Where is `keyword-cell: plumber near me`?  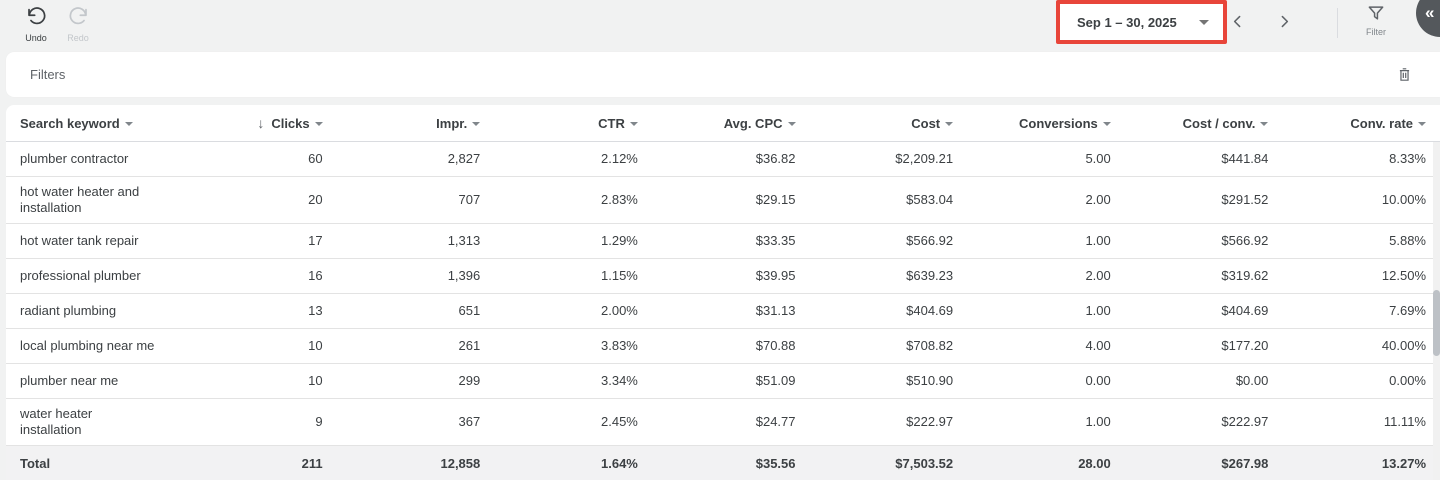 keyword-cell: plumber near me is located at coordinates (69, 380).